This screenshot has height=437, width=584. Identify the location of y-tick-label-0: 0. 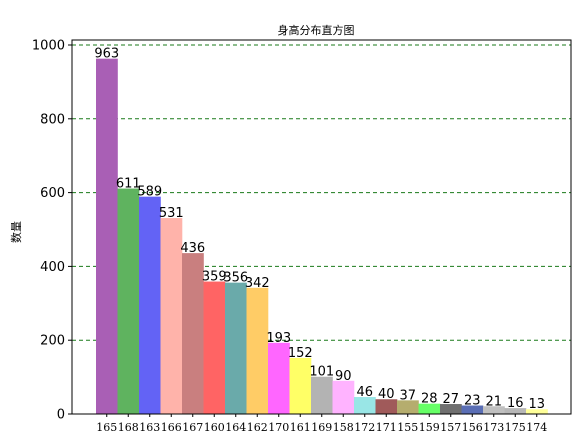
(61, 415).